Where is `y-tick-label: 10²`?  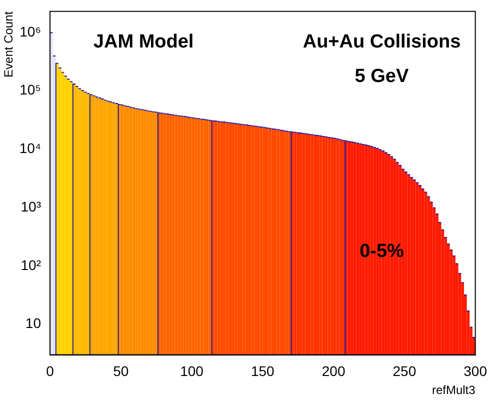
y-tick-label: 10² is located at coordinates (31, 264).